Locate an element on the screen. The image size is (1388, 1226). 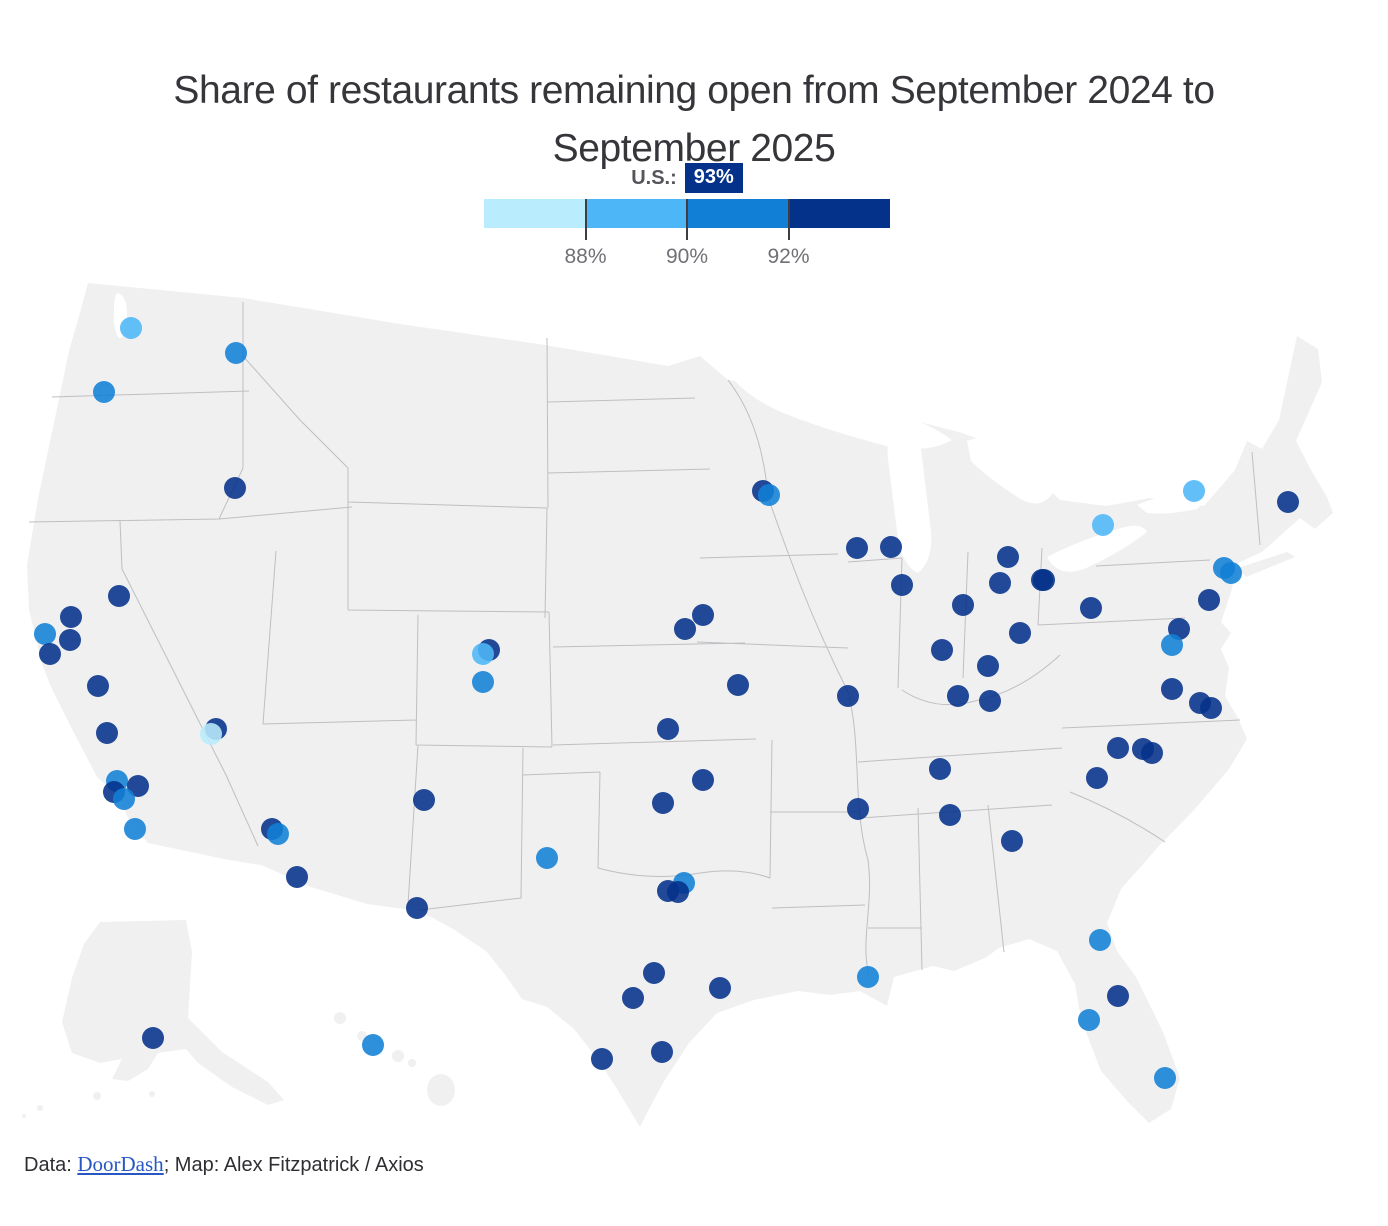
lake-ontario is located at coordinates (1169, 504).